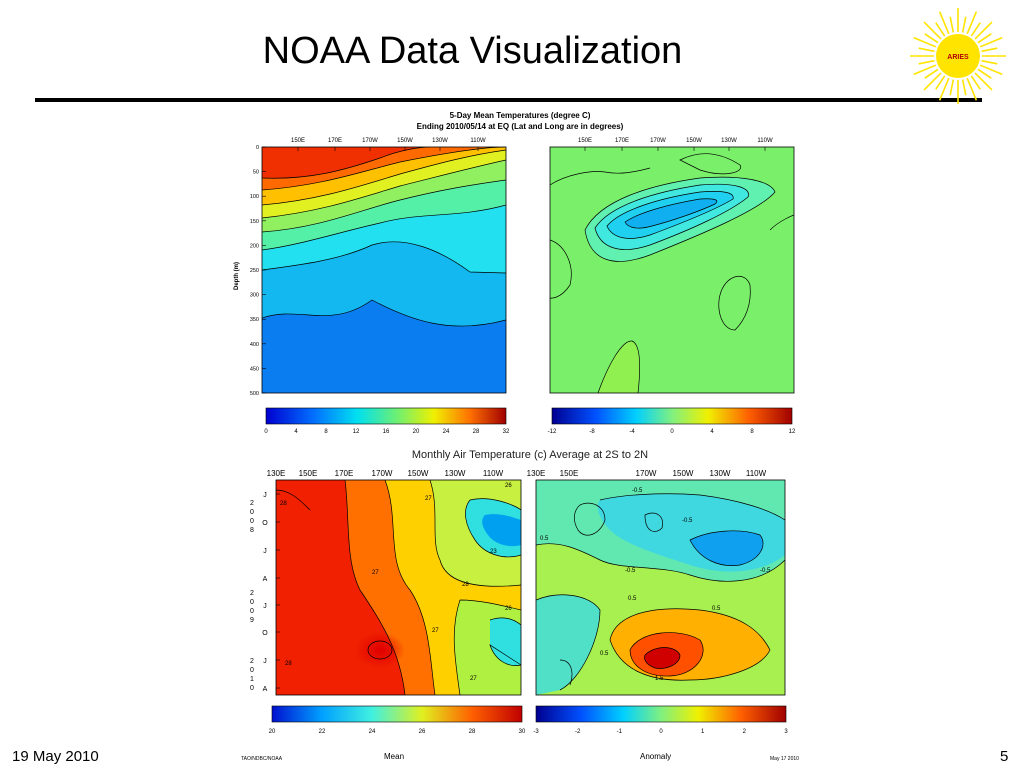 This screenshot has width=1024, height=768. I want to click on y-tick-label: 400, so click(254, 345).